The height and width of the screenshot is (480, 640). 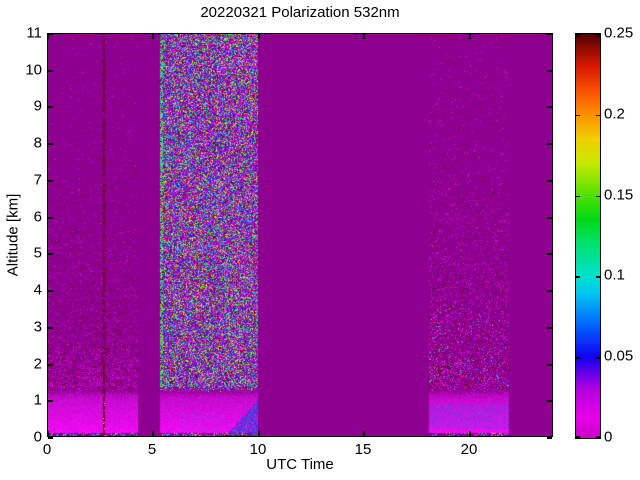 I want to click on x-tick-label: 15, so click(x=363, y=449).